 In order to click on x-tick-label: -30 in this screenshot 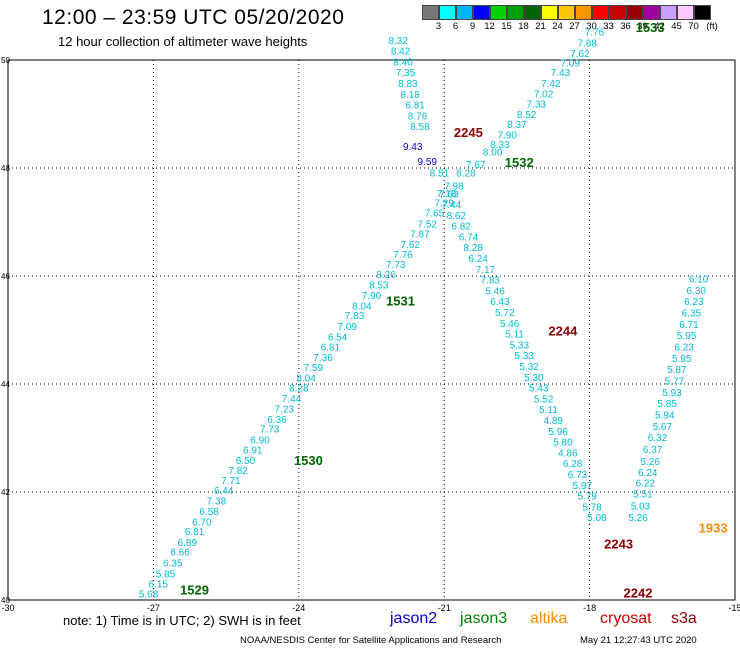, I will do `click(7, 608)`.